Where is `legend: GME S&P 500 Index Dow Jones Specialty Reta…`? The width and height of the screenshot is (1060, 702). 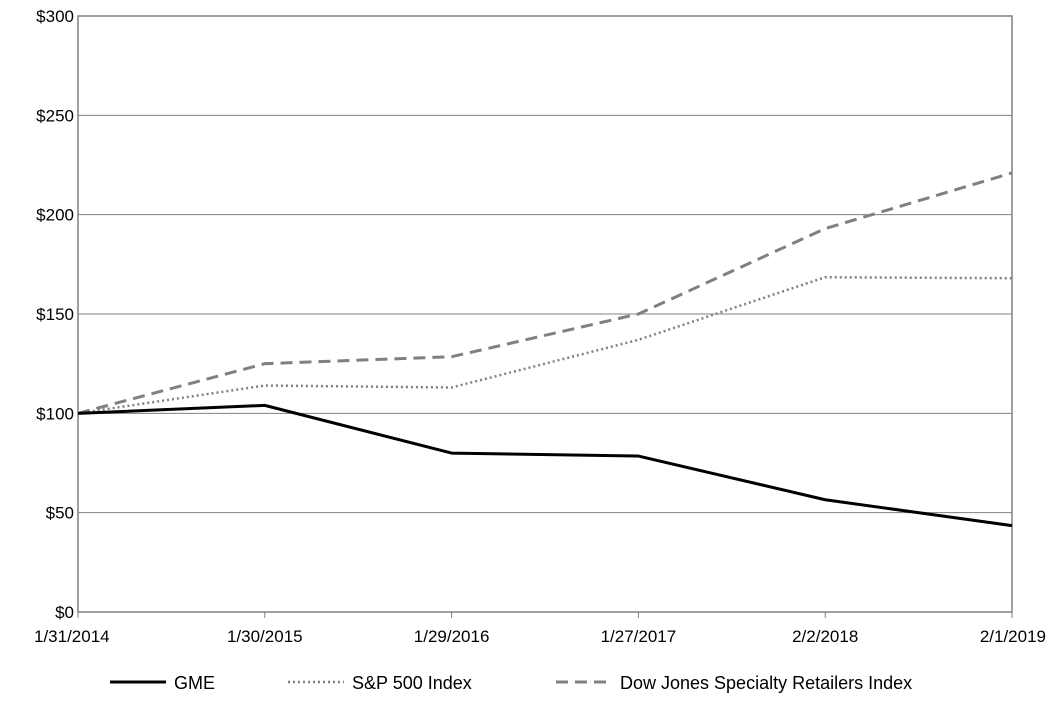 legend: GME S&P 500 Index Dow Jones Specialty Reta… is located at coordinates (511, 683).